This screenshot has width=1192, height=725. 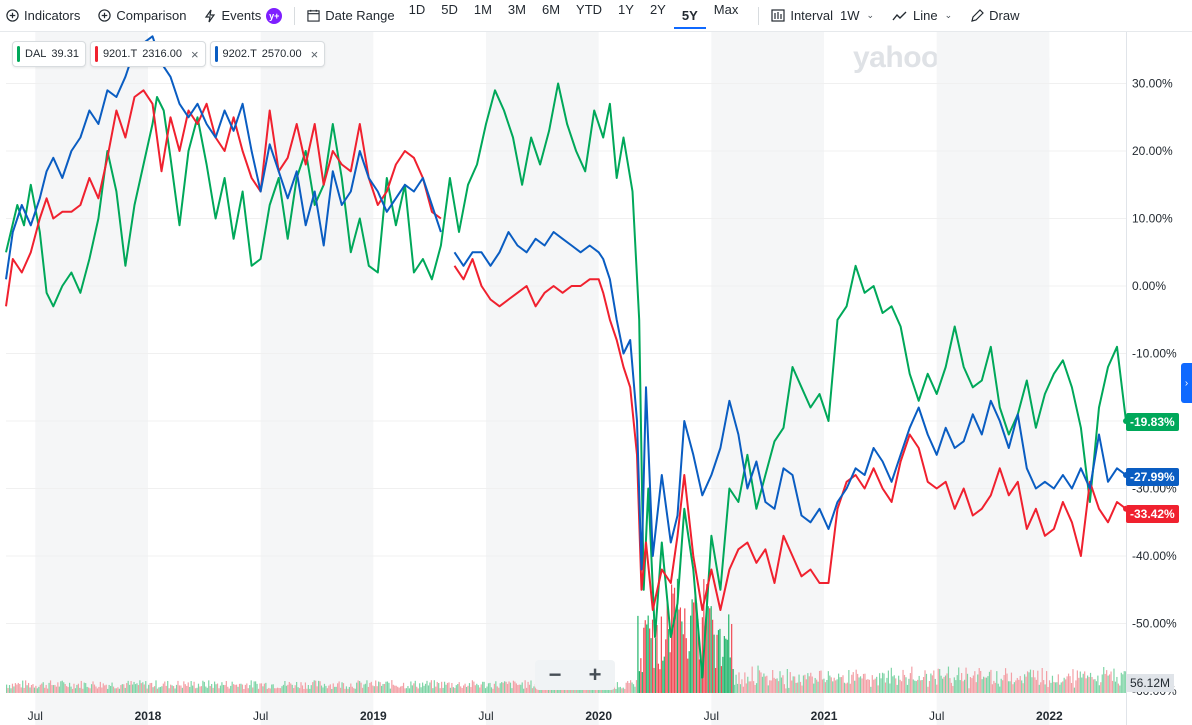 What do you see at coordinates (216, 54) in the screenshot?
I see `series-color-swatch` at bounding box center [216, 54].